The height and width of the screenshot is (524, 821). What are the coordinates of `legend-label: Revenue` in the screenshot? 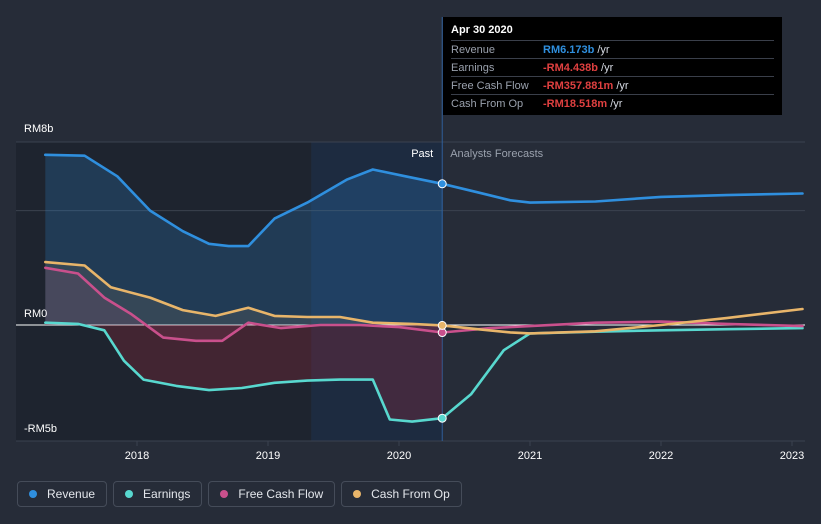 It's located at (71, 494).